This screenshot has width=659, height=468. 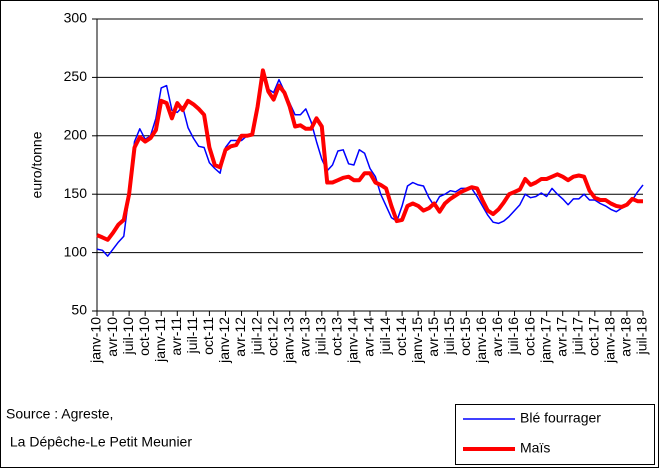 What do you see at coordinates (76, 135) in the screenshot?
I see `y-tick-label: 200` at bounding box center [76, 135].